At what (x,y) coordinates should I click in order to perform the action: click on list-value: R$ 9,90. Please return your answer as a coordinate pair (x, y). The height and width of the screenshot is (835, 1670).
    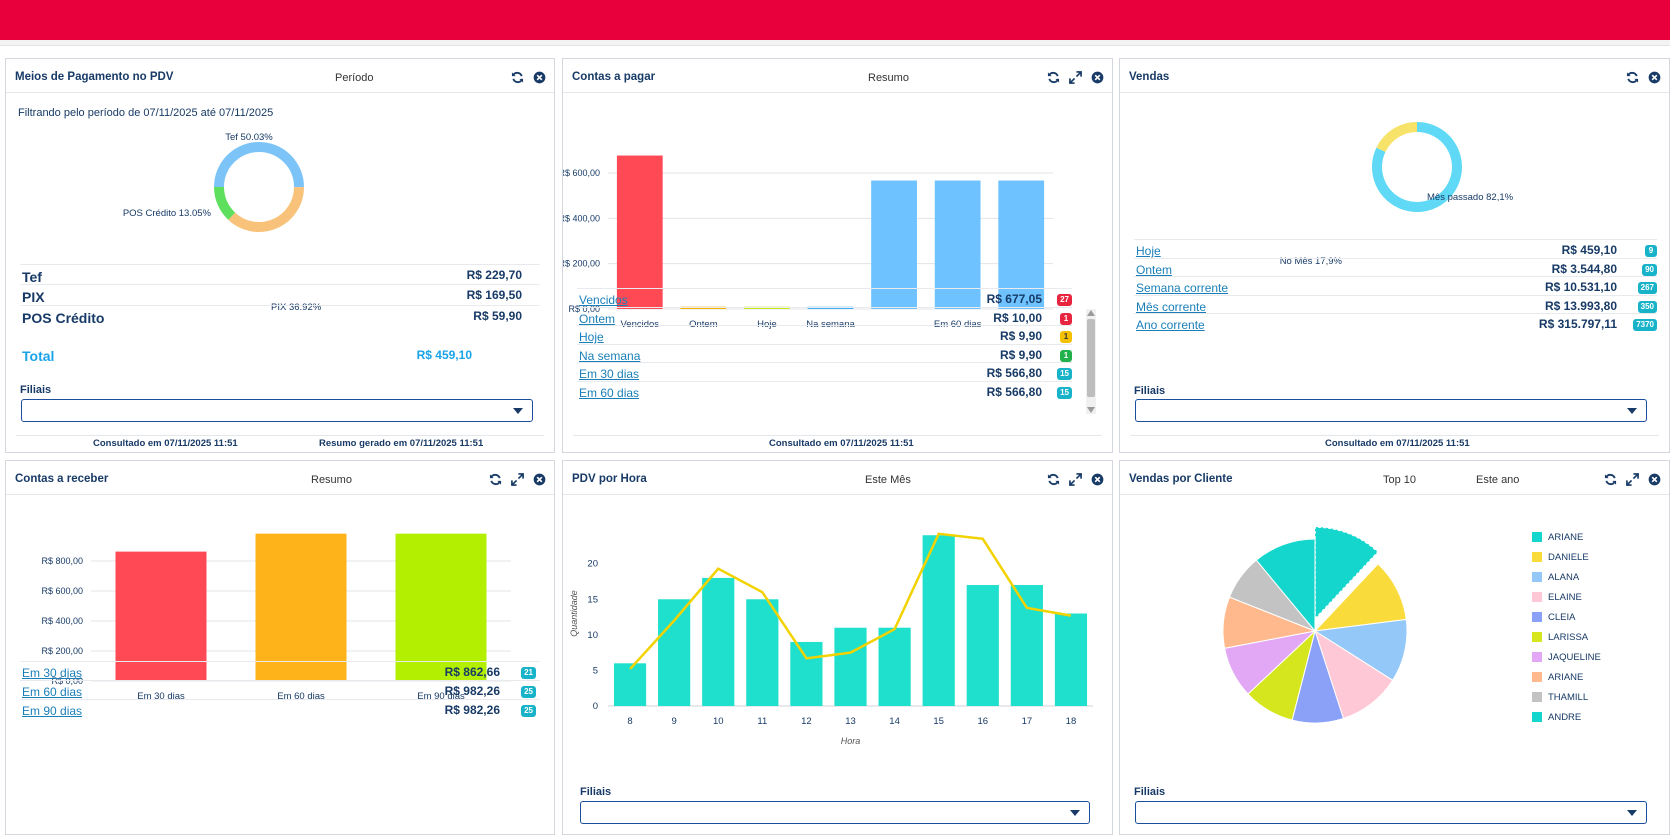
    Looking at the image, I should click on (1020, 354).